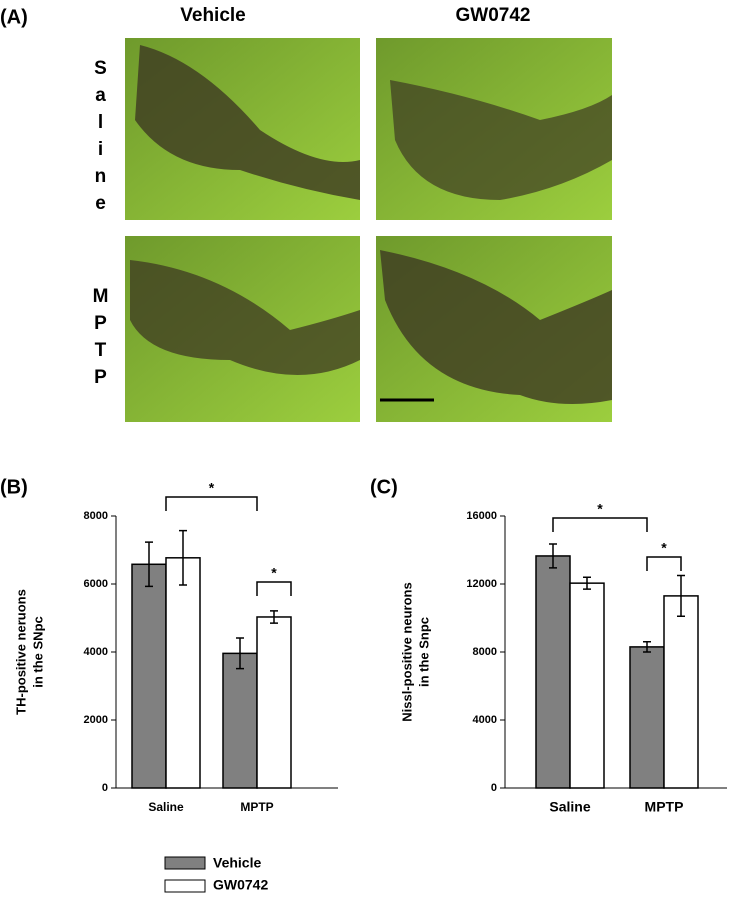 The height and width of the screenshot is (901, 755). I want to click on y-axis-label: Nissl-positive neurons, so click(406, 651).